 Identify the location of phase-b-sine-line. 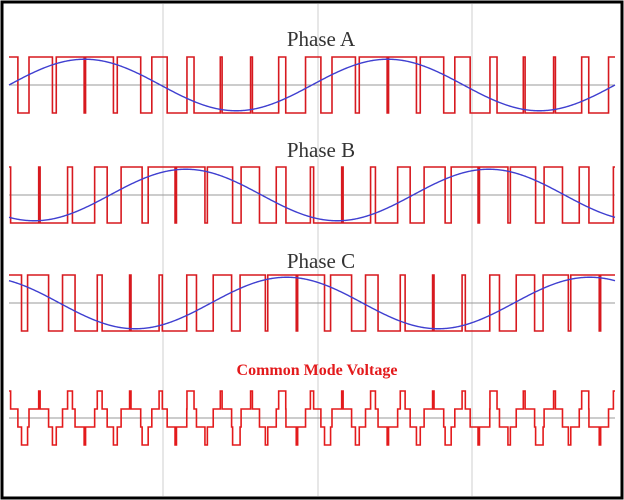
(312, 195).